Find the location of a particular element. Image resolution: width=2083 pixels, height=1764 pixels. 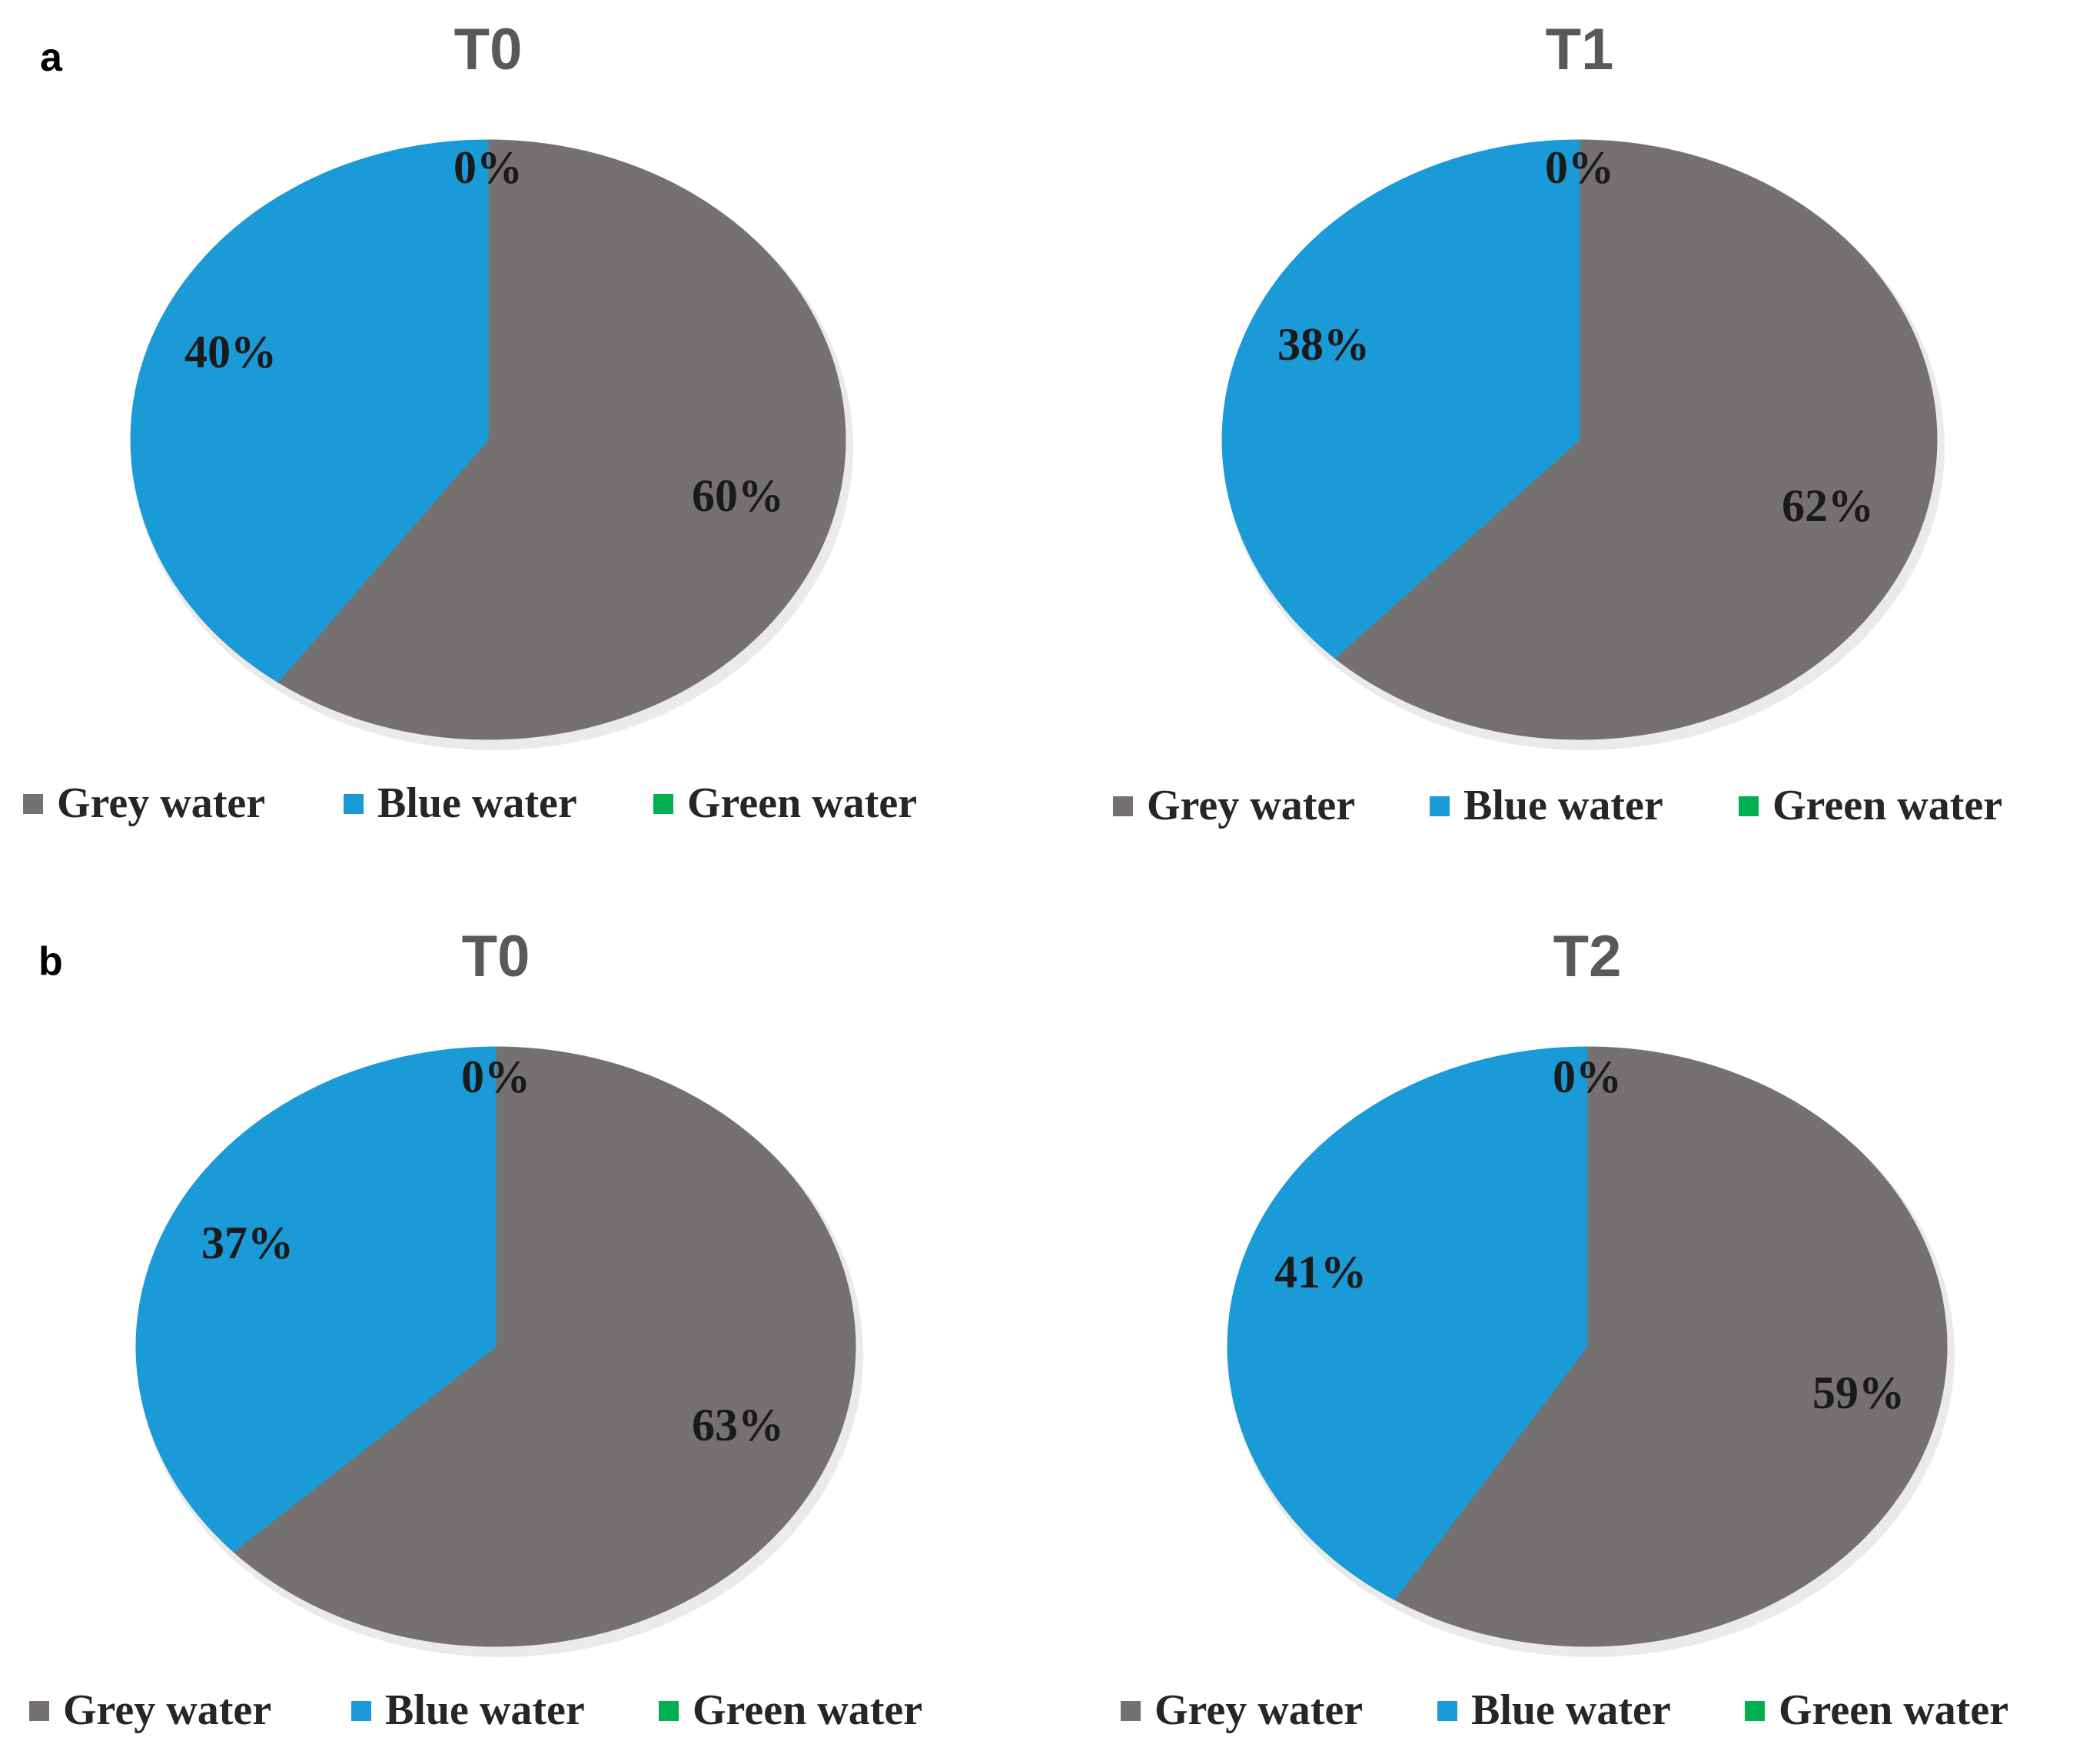

data-label-grey-water: 62% is located at coordinates (1828, 505).